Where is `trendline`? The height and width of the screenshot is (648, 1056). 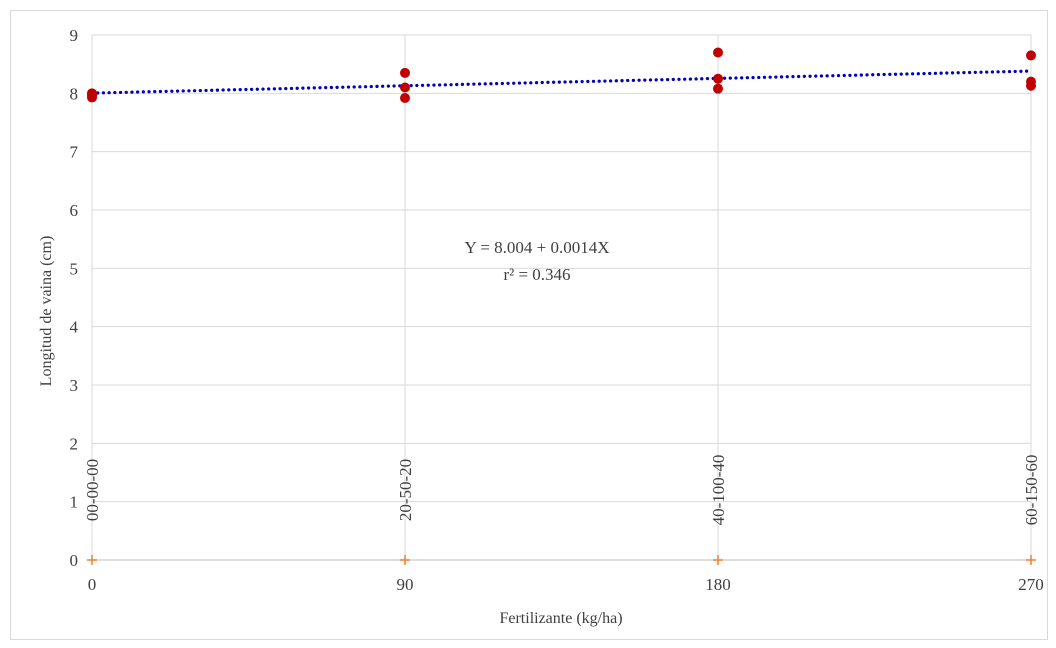 trendline is located at coordinates (561, 82).